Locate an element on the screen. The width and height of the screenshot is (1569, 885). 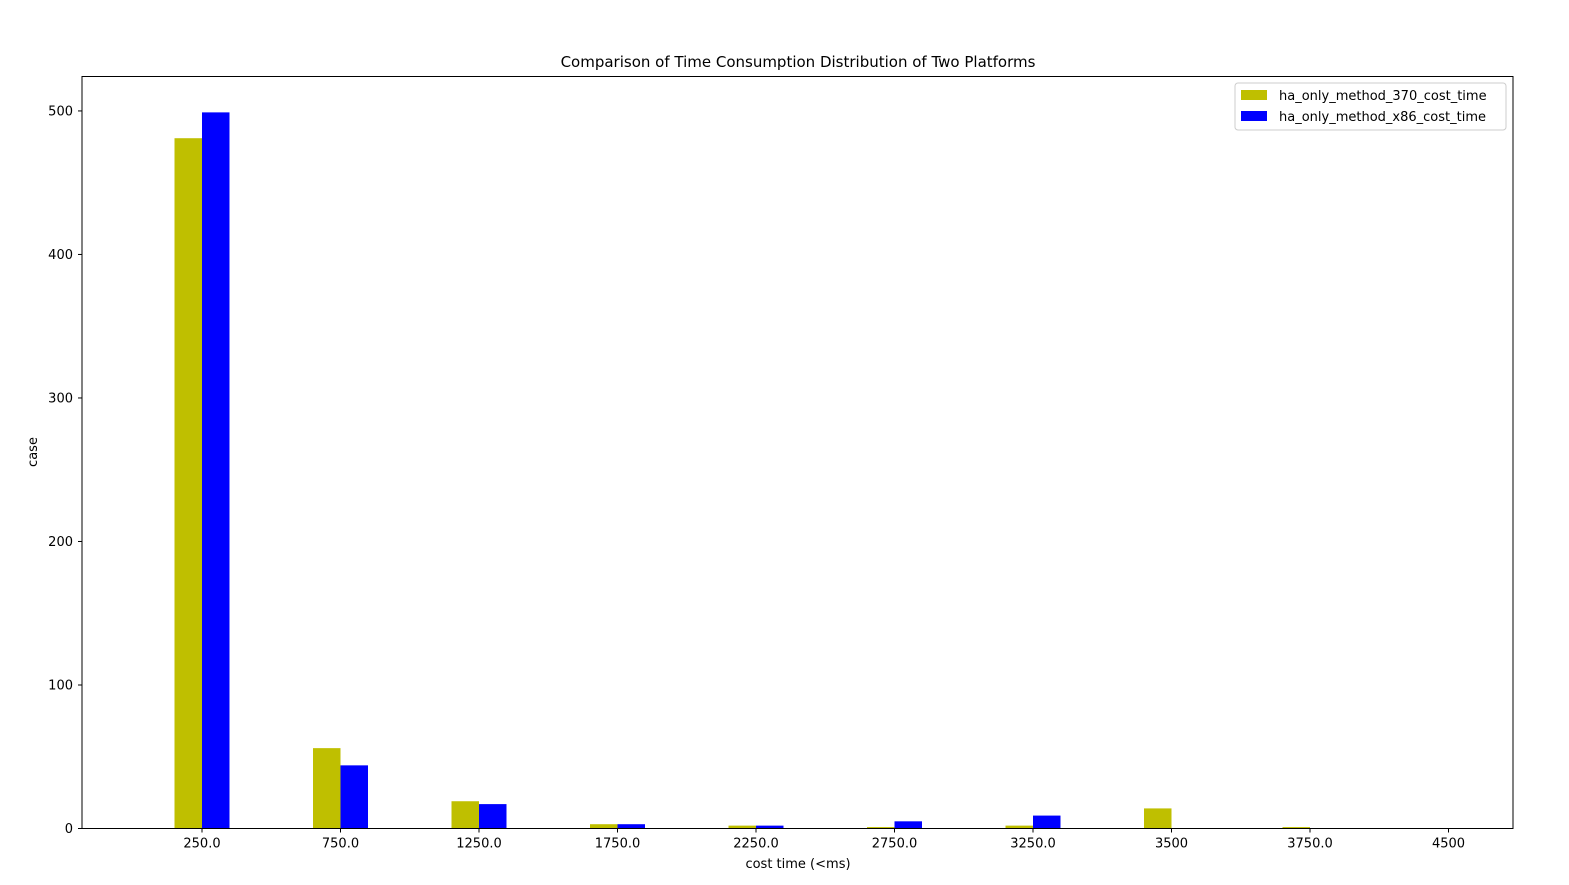
x-tick-label: 3500 is located at coordinates (1171, 844).